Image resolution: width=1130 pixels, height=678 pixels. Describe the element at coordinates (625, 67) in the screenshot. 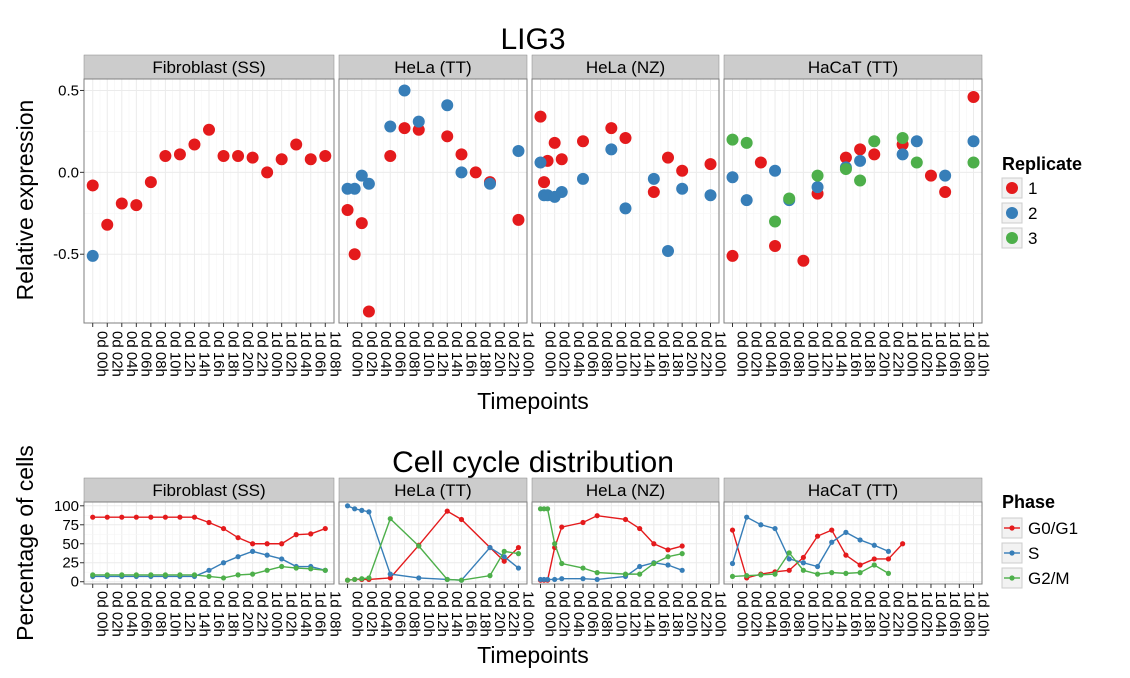

I see `strip-label: HeLa (NZ)` at that location.